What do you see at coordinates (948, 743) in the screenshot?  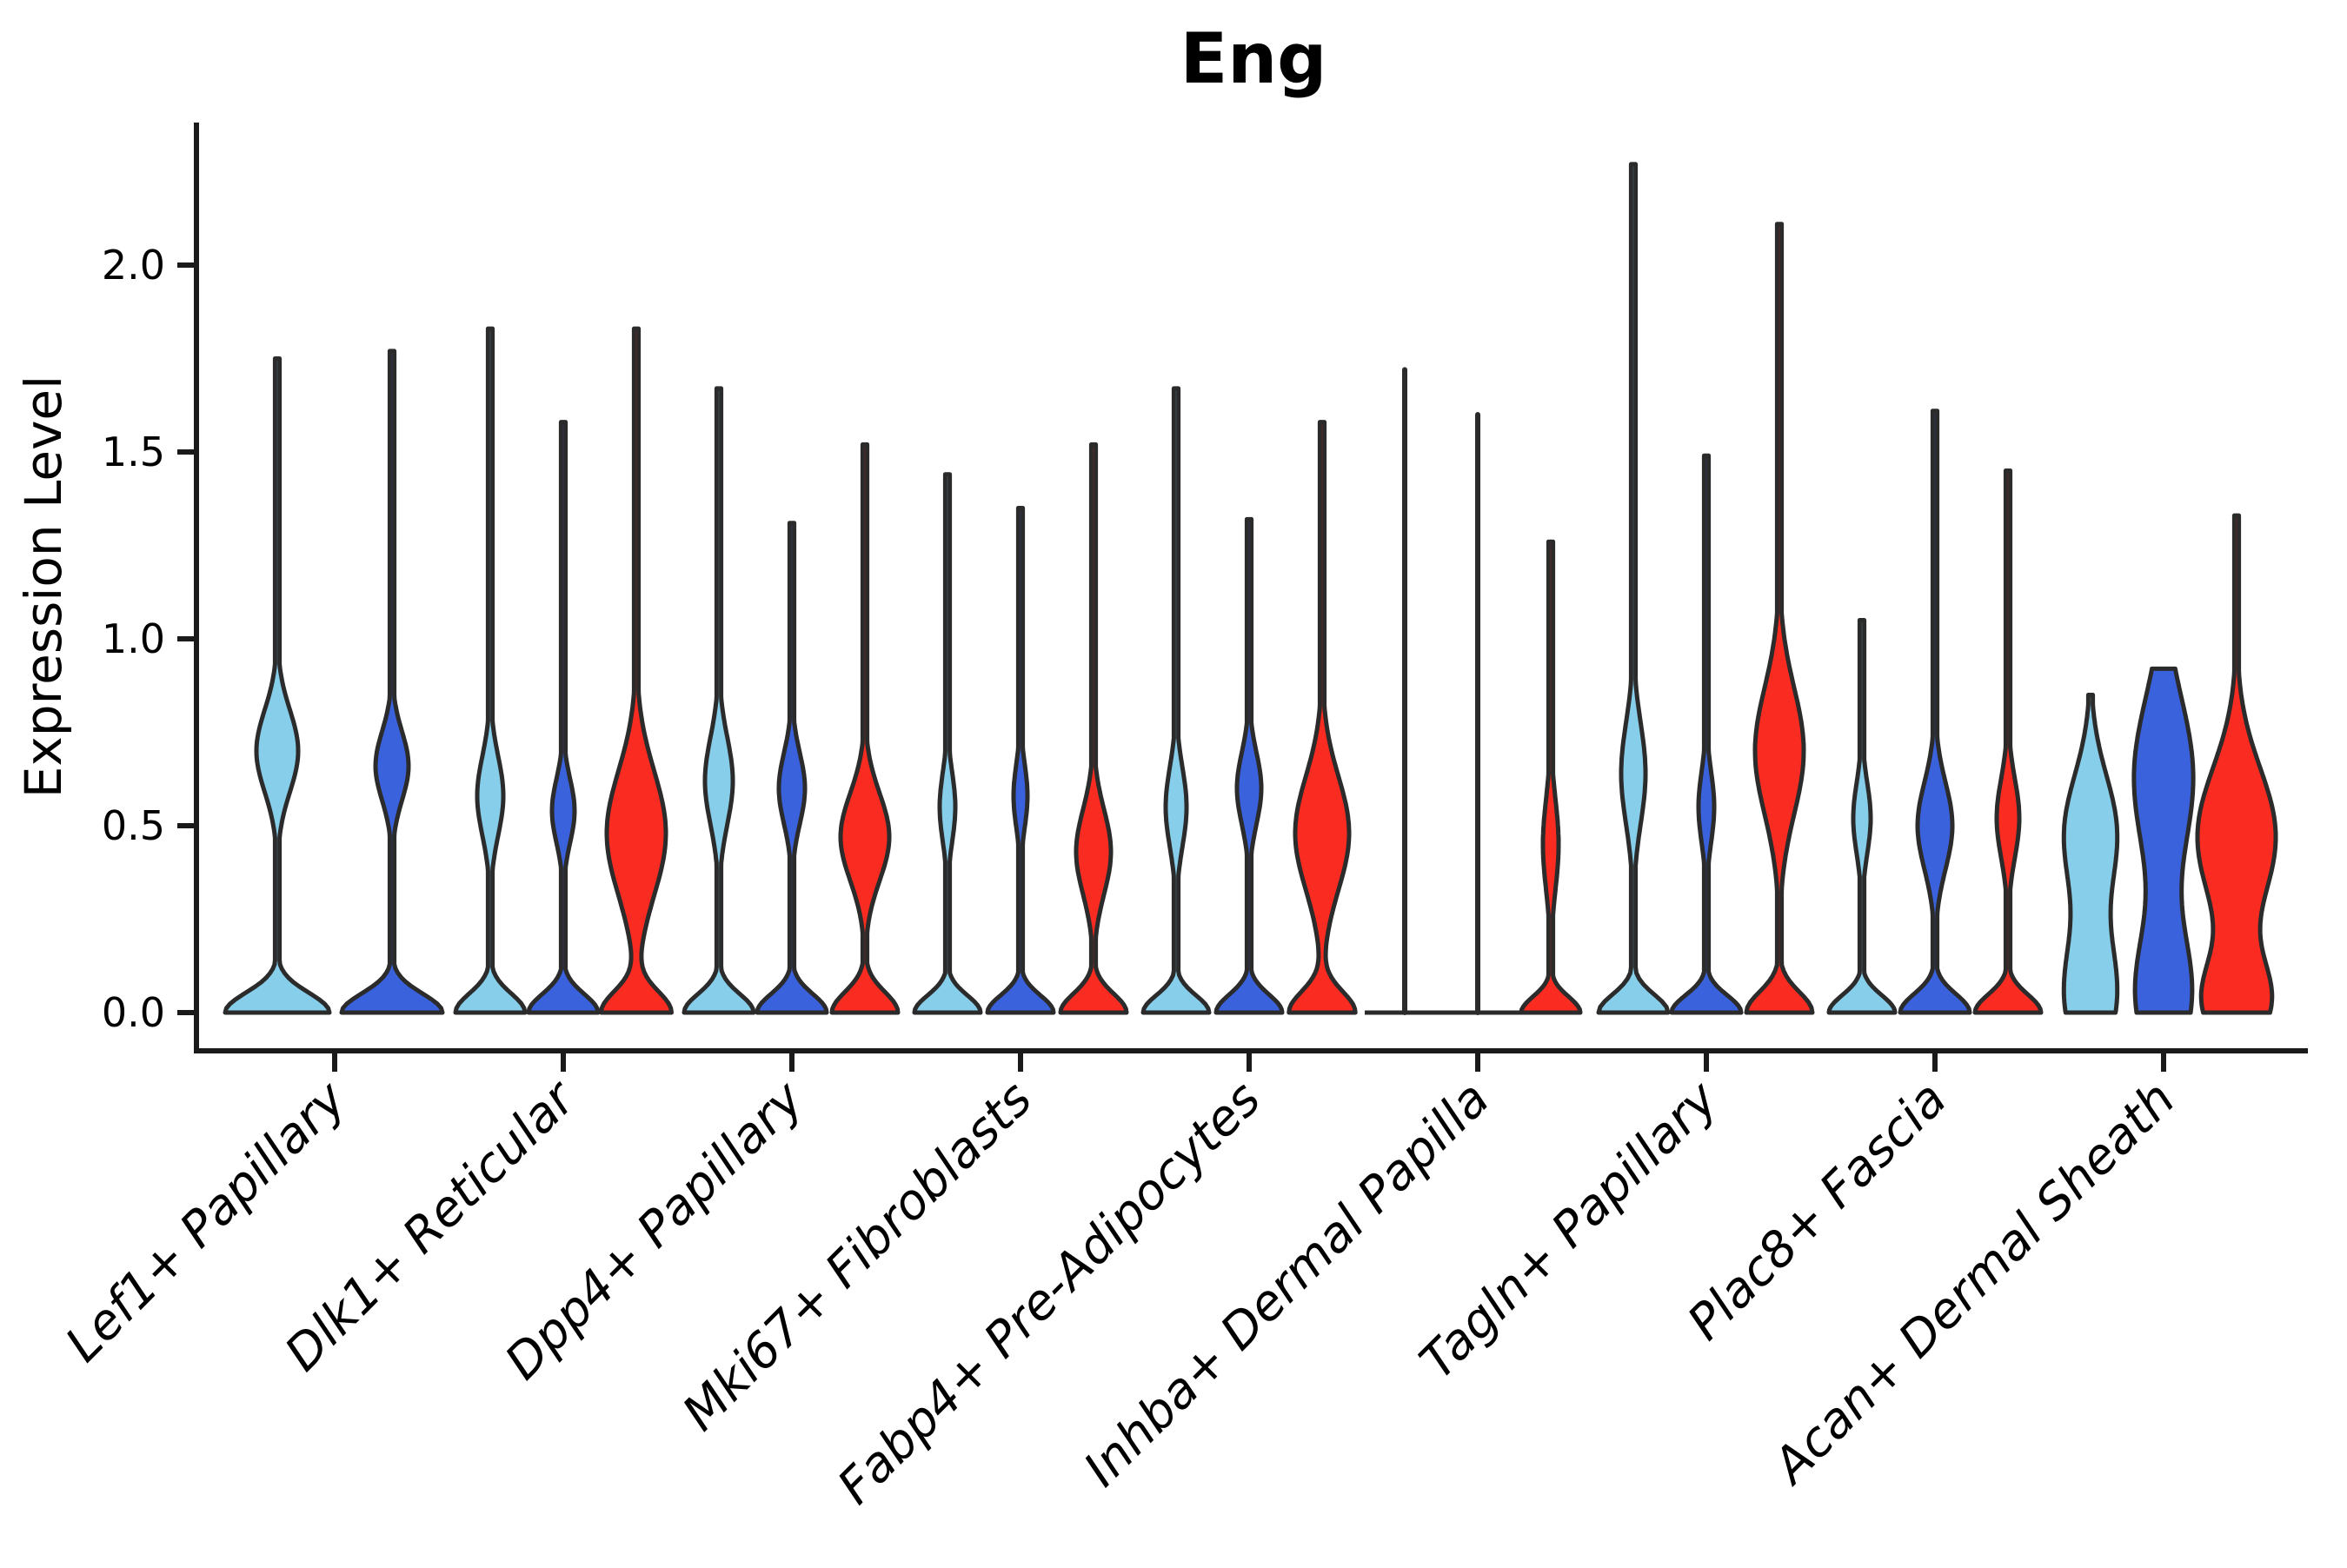 I see `violin-light_blue-Mki67+ Fibroblasts` at bounding box center [948, 743].